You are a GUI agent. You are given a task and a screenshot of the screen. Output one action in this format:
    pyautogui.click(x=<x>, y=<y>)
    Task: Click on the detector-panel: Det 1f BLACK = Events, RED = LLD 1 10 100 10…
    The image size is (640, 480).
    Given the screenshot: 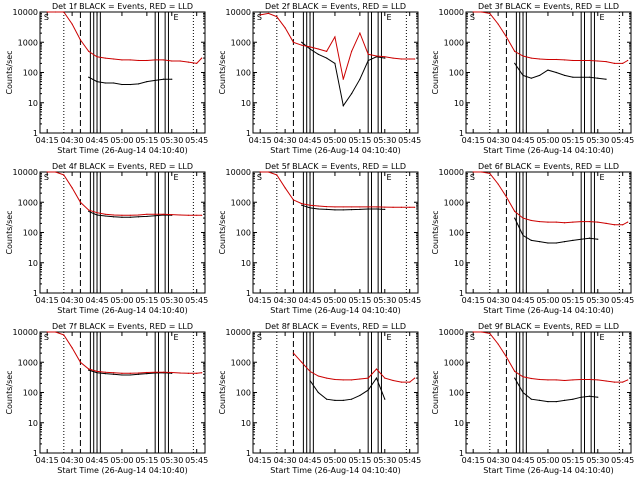 What is the action you would take?
    pyautogui.click(x=106, y=80)
    